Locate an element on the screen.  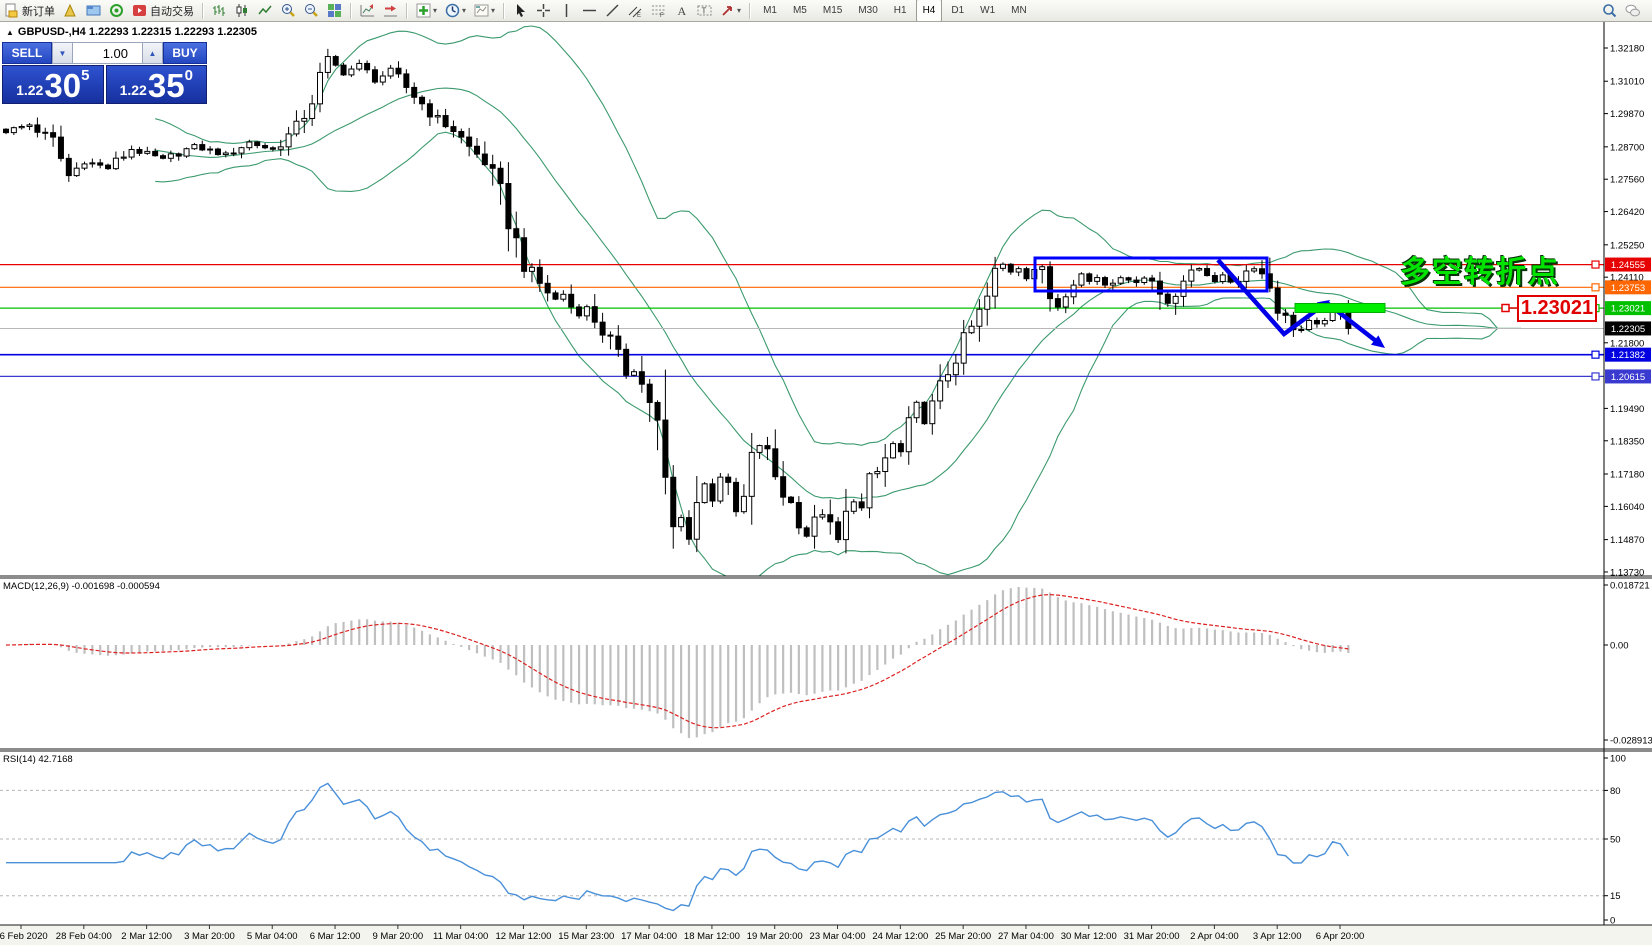
vertical-line-icon is located at coordinates (566, 10).